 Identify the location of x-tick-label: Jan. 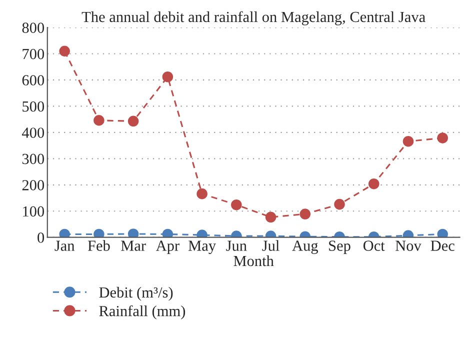
(64, 245).